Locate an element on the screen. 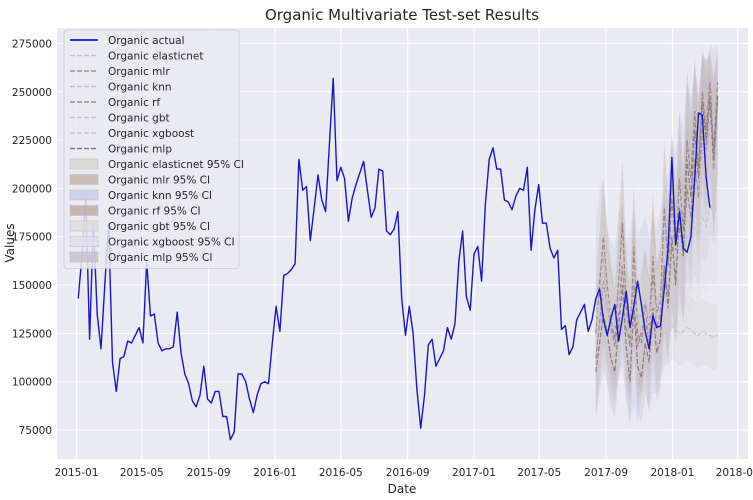 This screenshot has width=753, height=500. legend-label: Organic knn is located at coordinates (140, 88).